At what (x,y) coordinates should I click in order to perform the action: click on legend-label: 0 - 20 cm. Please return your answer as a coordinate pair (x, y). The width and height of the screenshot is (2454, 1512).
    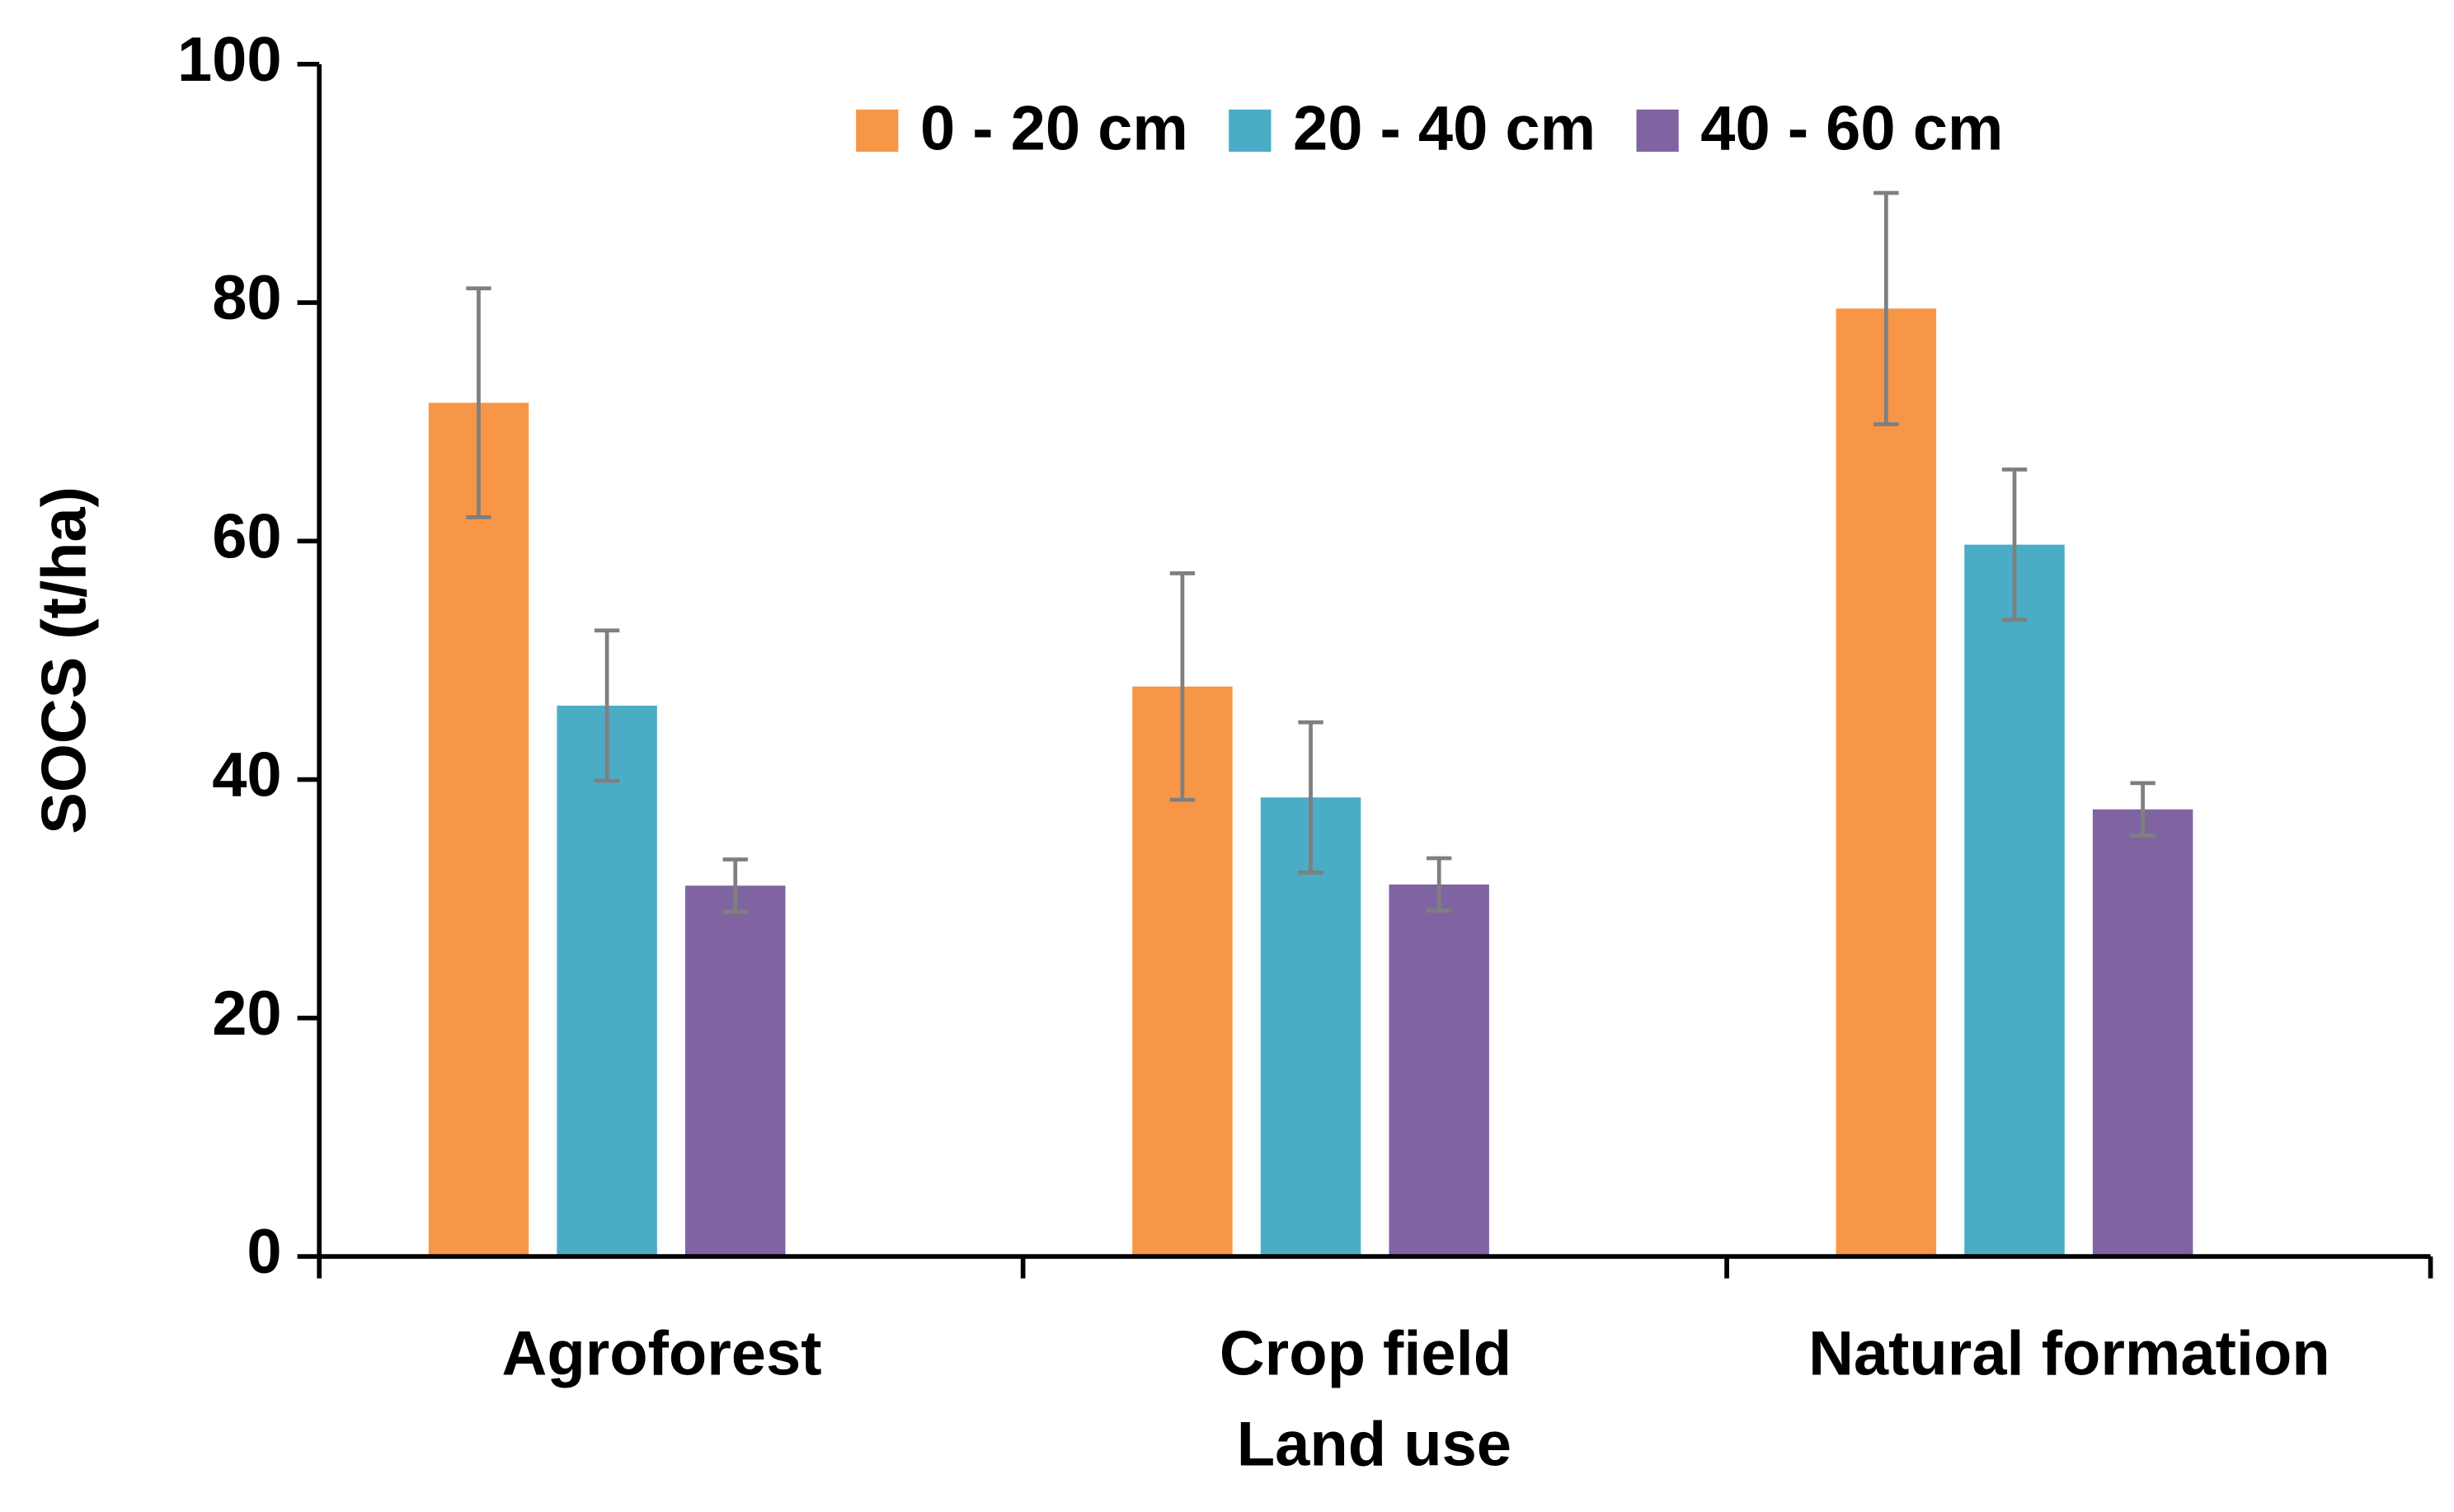
    Looking at the image, I should click on (1054, 128).